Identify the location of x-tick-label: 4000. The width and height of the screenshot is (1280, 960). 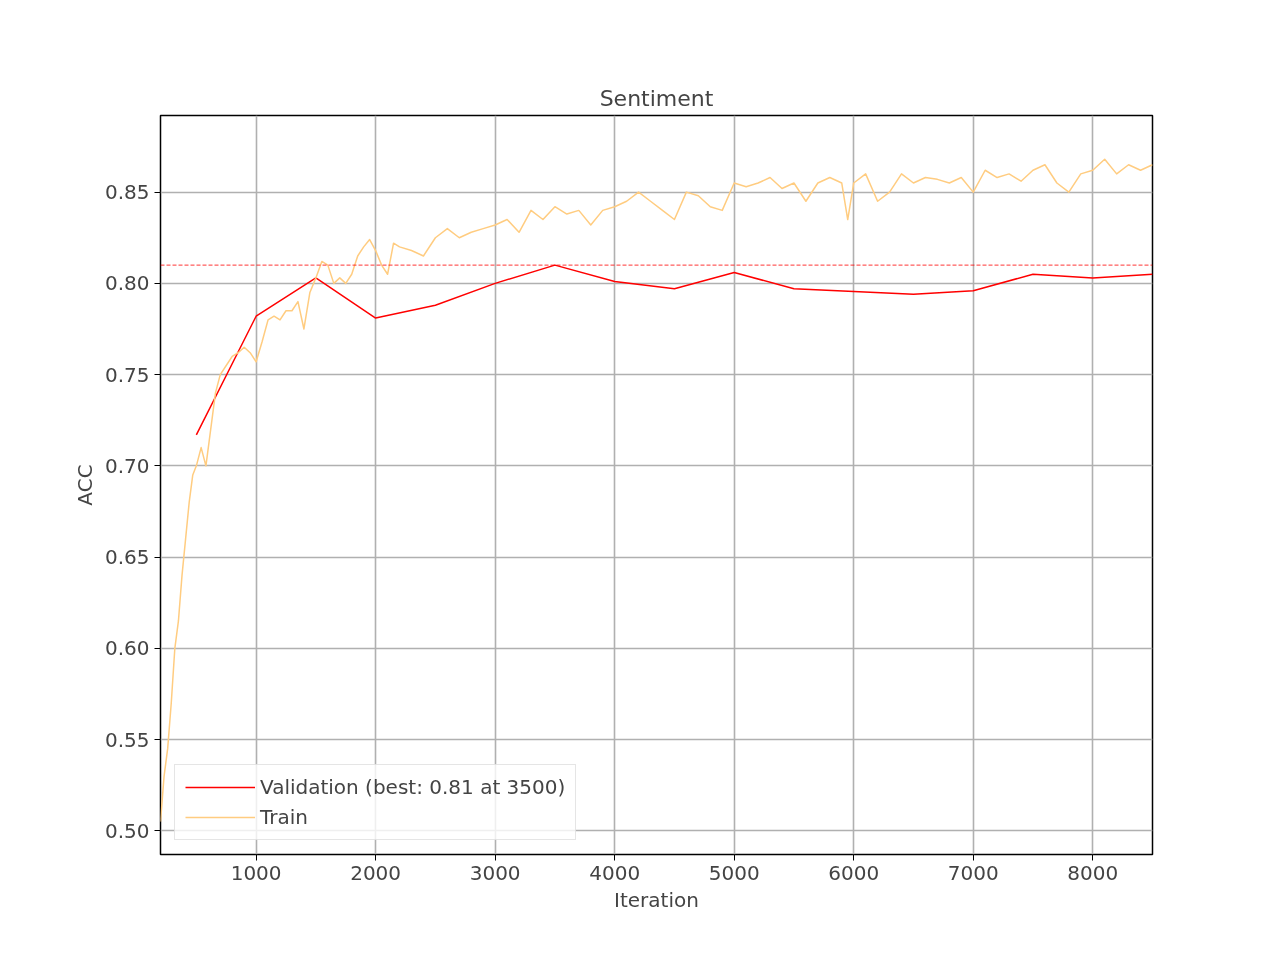
(615, 872).